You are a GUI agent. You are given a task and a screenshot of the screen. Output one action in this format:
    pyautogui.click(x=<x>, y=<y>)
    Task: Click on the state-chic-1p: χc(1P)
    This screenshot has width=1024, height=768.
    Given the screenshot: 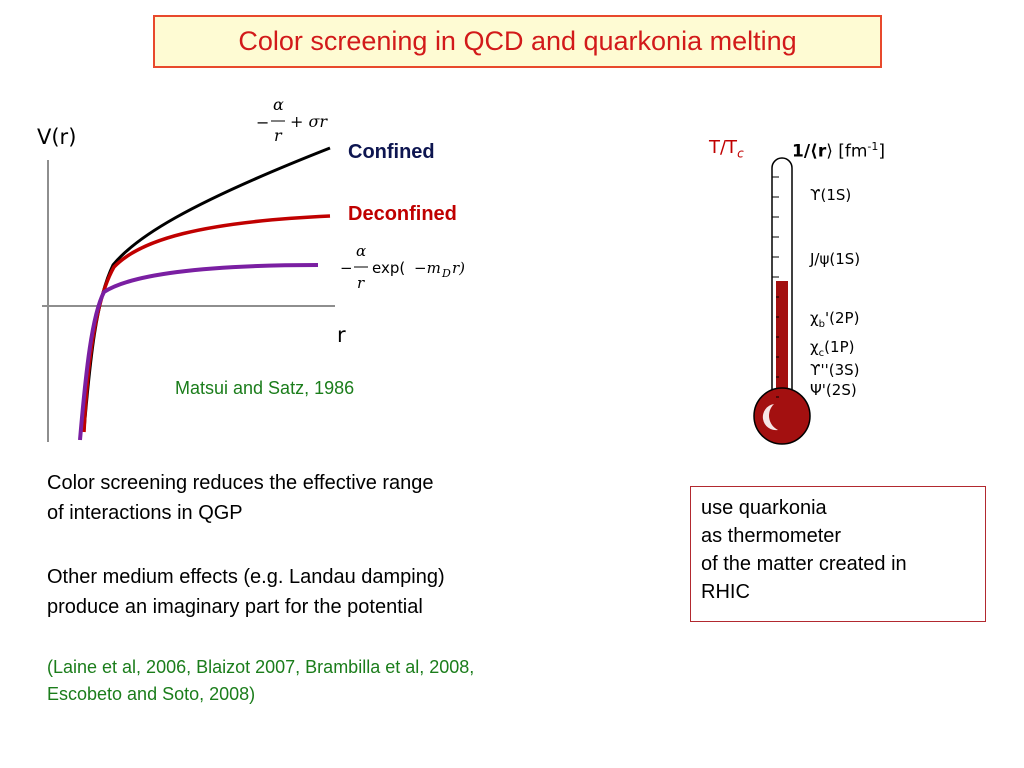 What is the action you would take?
    pyautogui.click(x=832, y=348)
    